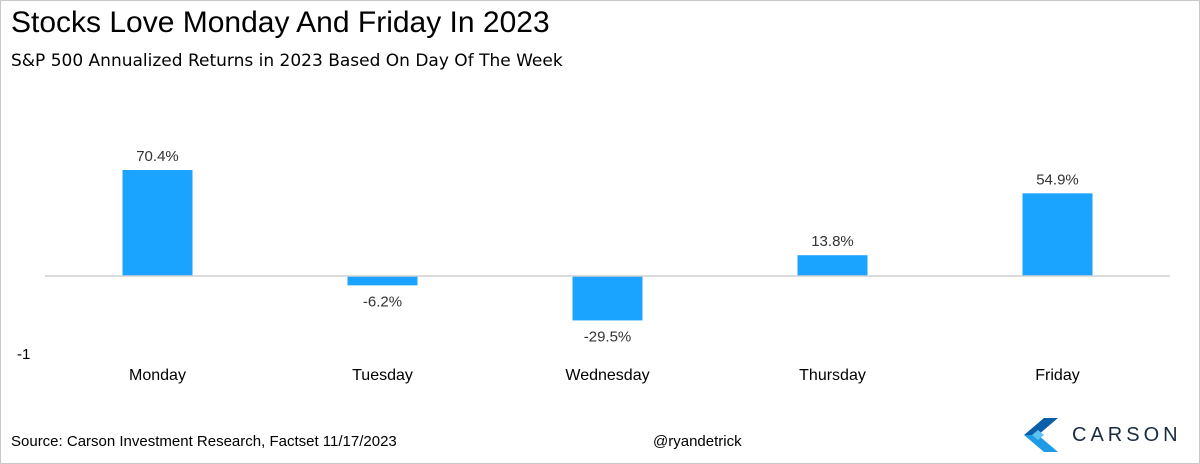  What do you see at coordinates (1057, 375) in the screenshot?
I see `x-tick-label-friday: Friday` at bounding box center [1057, 375].